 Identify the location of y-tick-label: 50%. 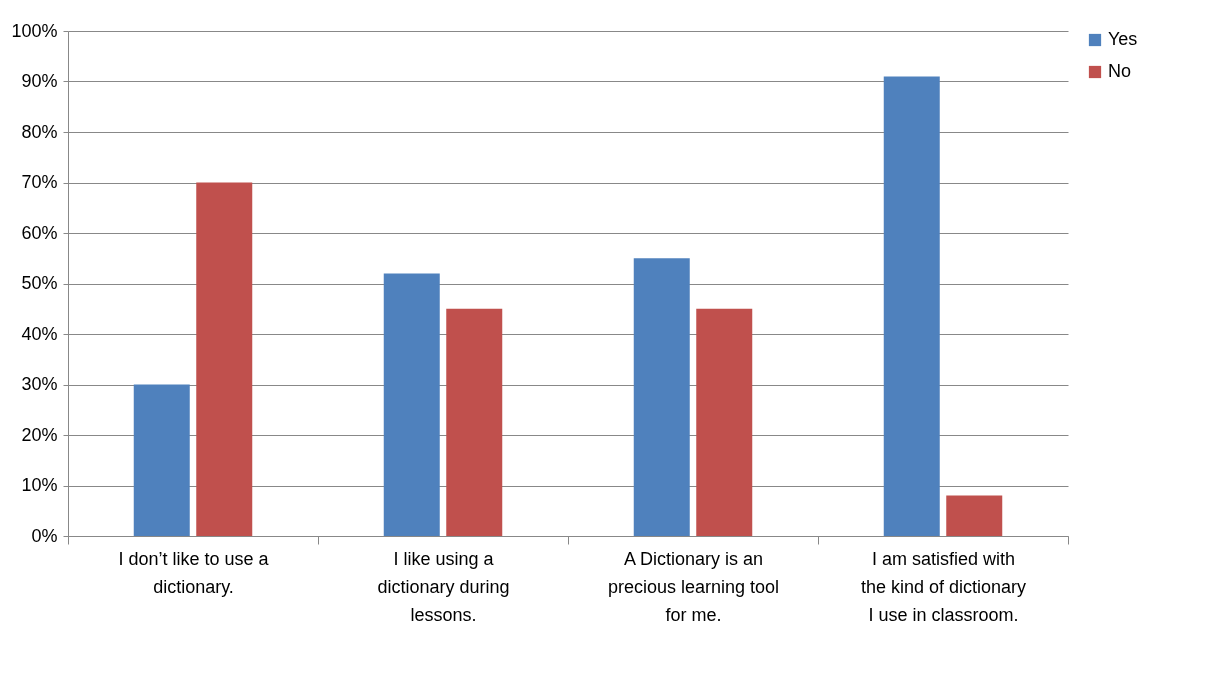
(39, 283).